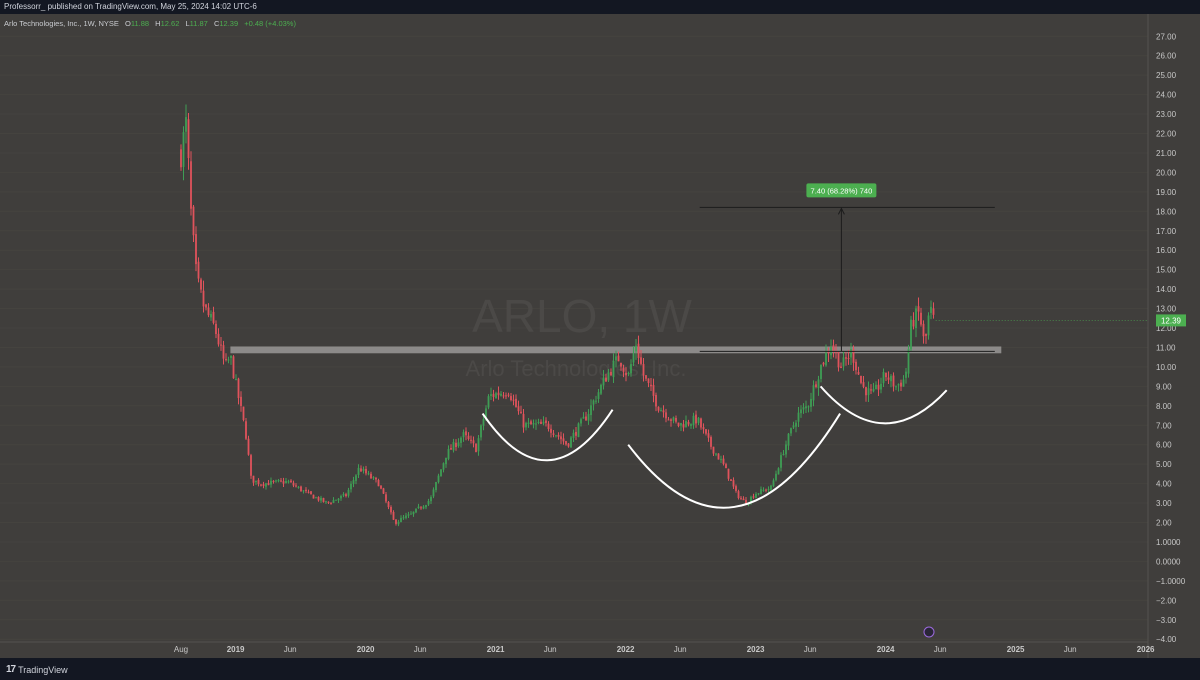  I want to click on measure-label-box, so click(841, 190).